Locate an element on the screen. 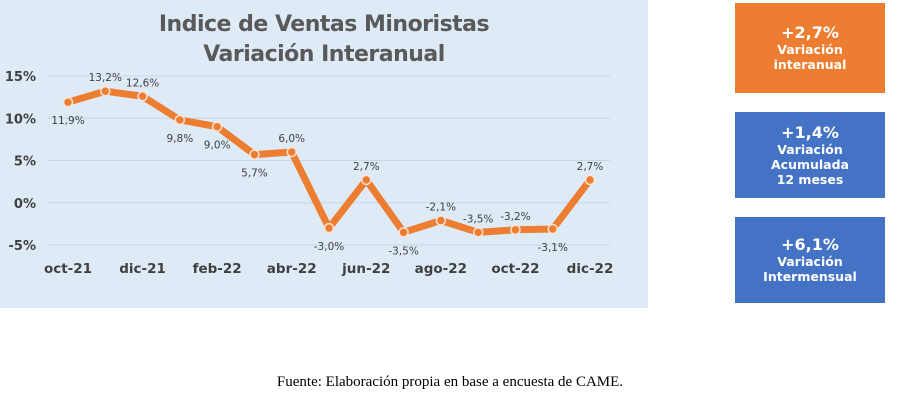 This screenshot has height=403, width=900. kpi-value: +6,1% is located at coordinates (810, 244).